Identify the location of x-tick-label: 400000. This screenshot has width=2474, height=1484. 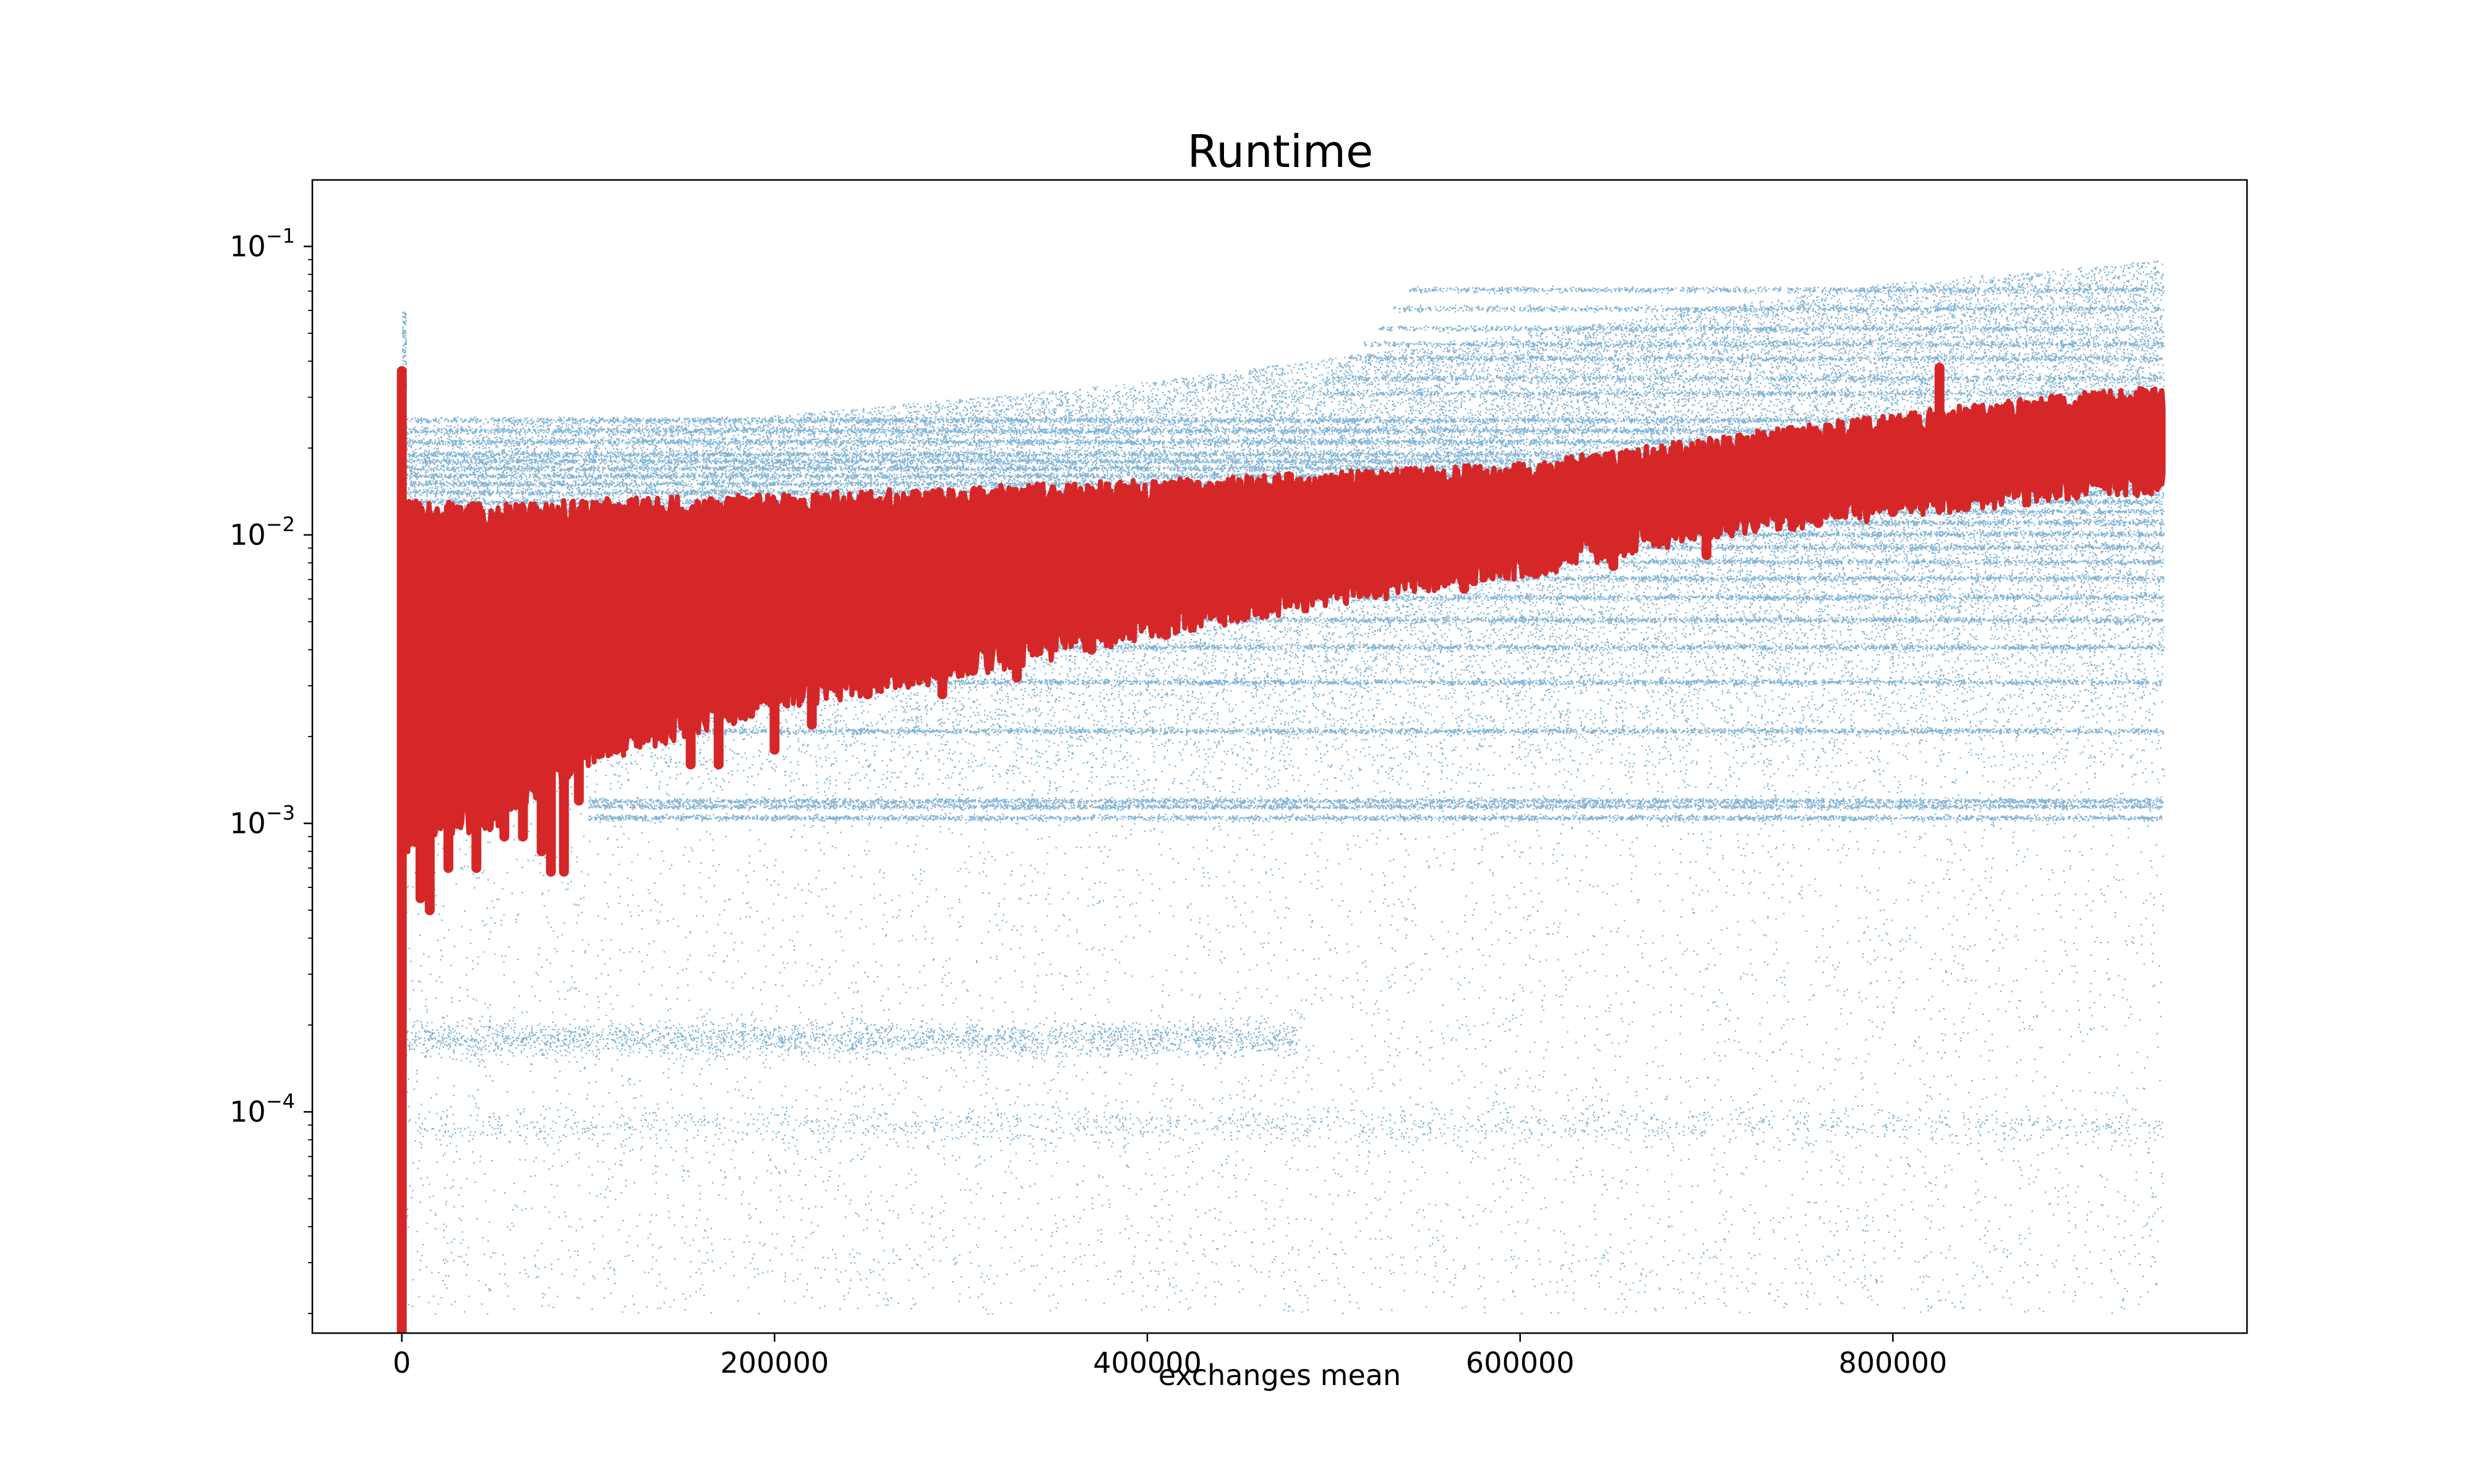
(1147, 1363).